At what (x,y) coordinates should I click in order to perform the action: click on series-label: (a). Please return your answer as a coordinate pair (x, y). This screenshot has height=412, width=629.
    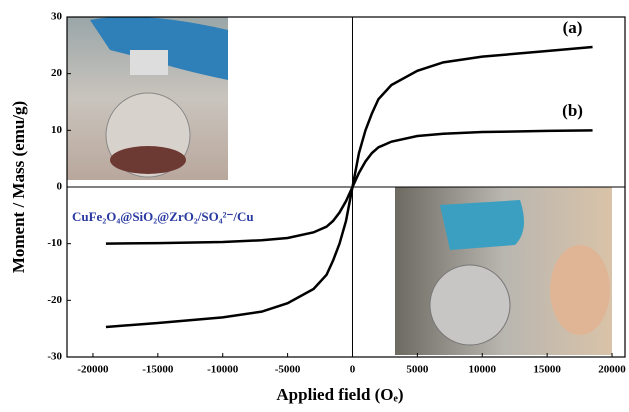
    Looking at the image, I should click on (573, 27).